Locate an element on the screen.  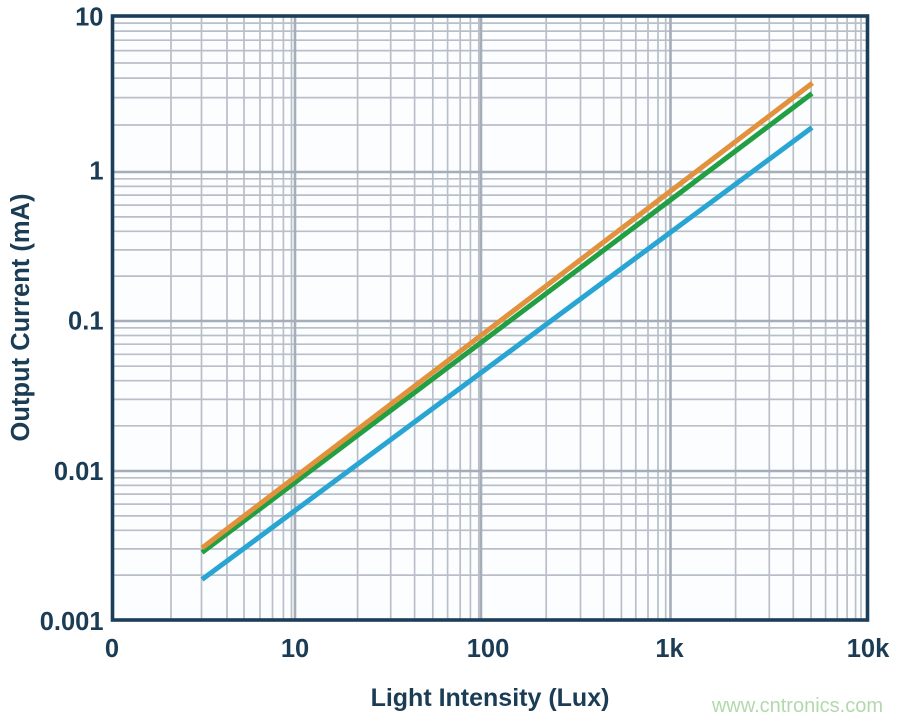
svg-text: Output Current (mA) is located at coordinates (21, 318).